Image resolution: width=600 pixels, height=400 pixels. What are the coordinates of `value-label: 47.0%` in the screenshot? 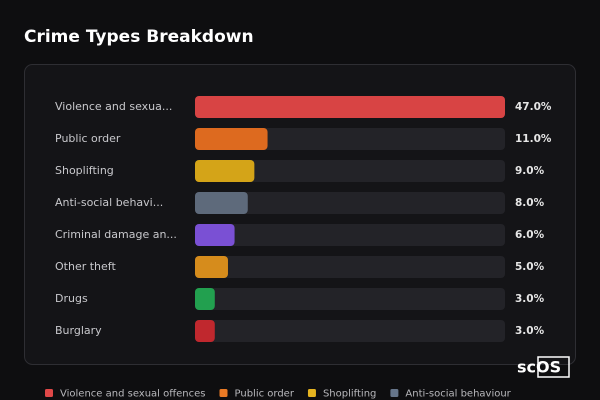 It's located at (533, 107).